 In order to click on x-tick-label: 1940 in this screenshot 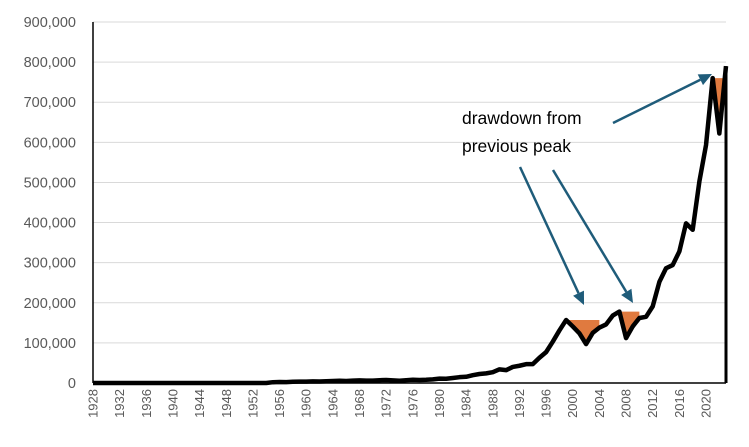, I will do `click(172, 403)`.